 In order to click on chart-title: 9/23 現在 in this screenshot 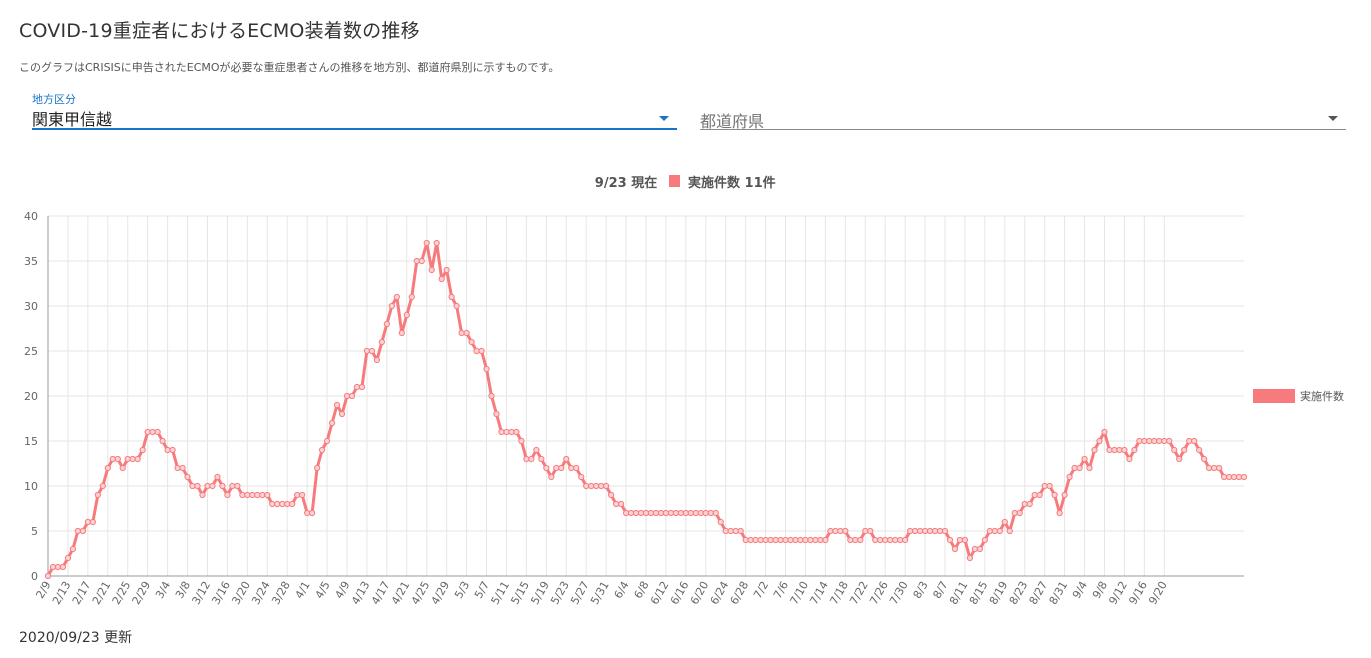, I will do `click(626, 183)`.